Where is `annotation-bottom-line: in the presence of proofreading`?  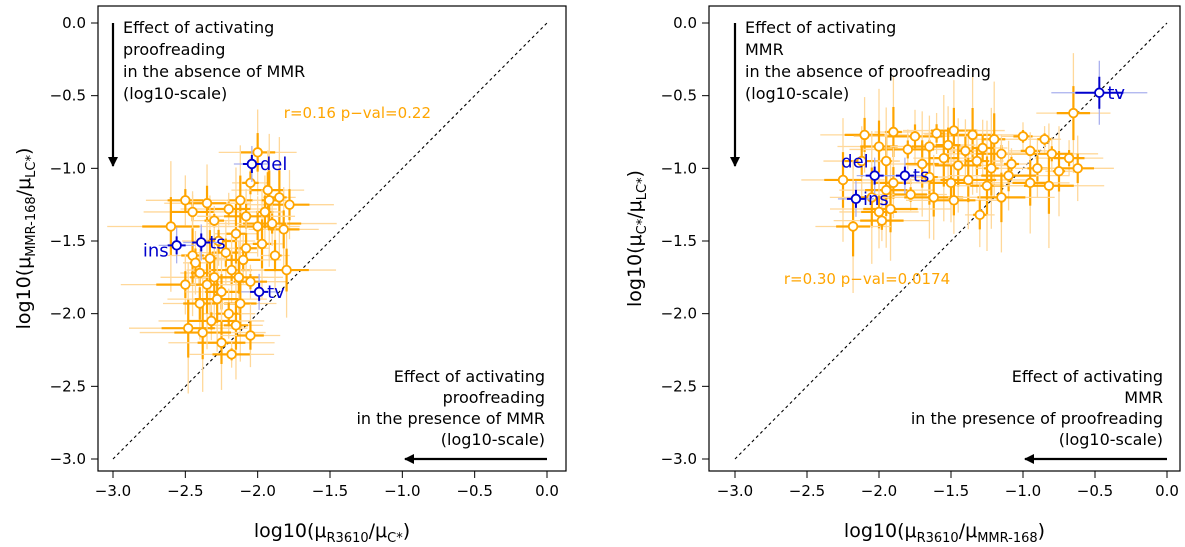
annotation-bottom-line: in the presence of proofreading is located at coordinates (1037, 418).